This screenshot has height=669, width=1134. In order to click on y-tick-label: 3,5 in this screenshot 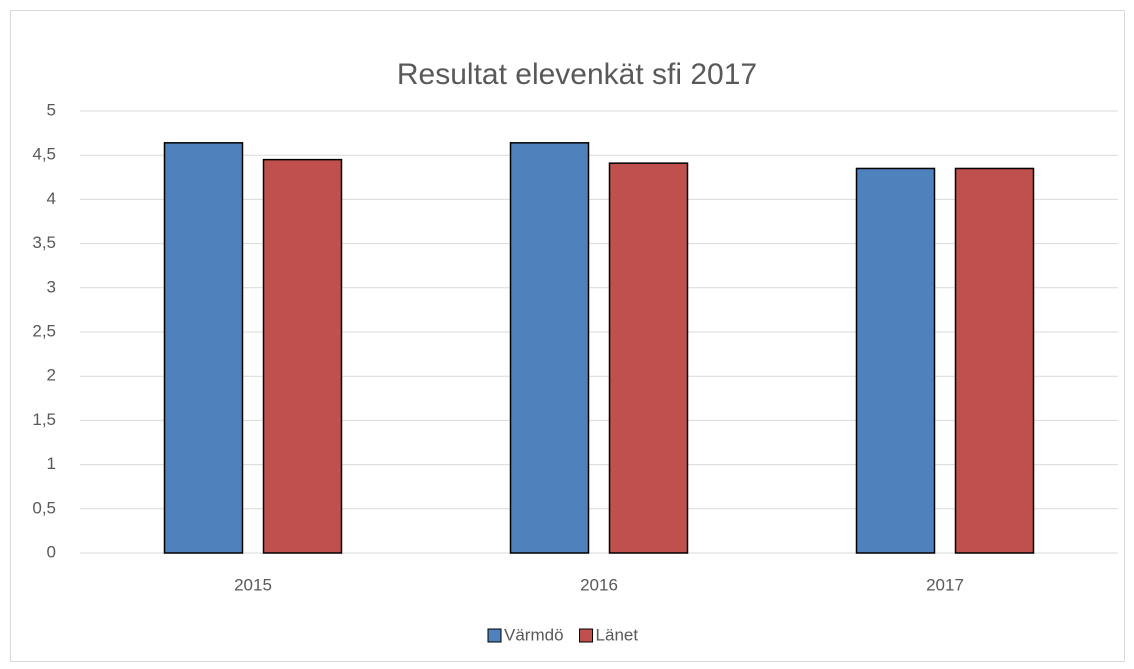, I will do `click(44, 242)`.